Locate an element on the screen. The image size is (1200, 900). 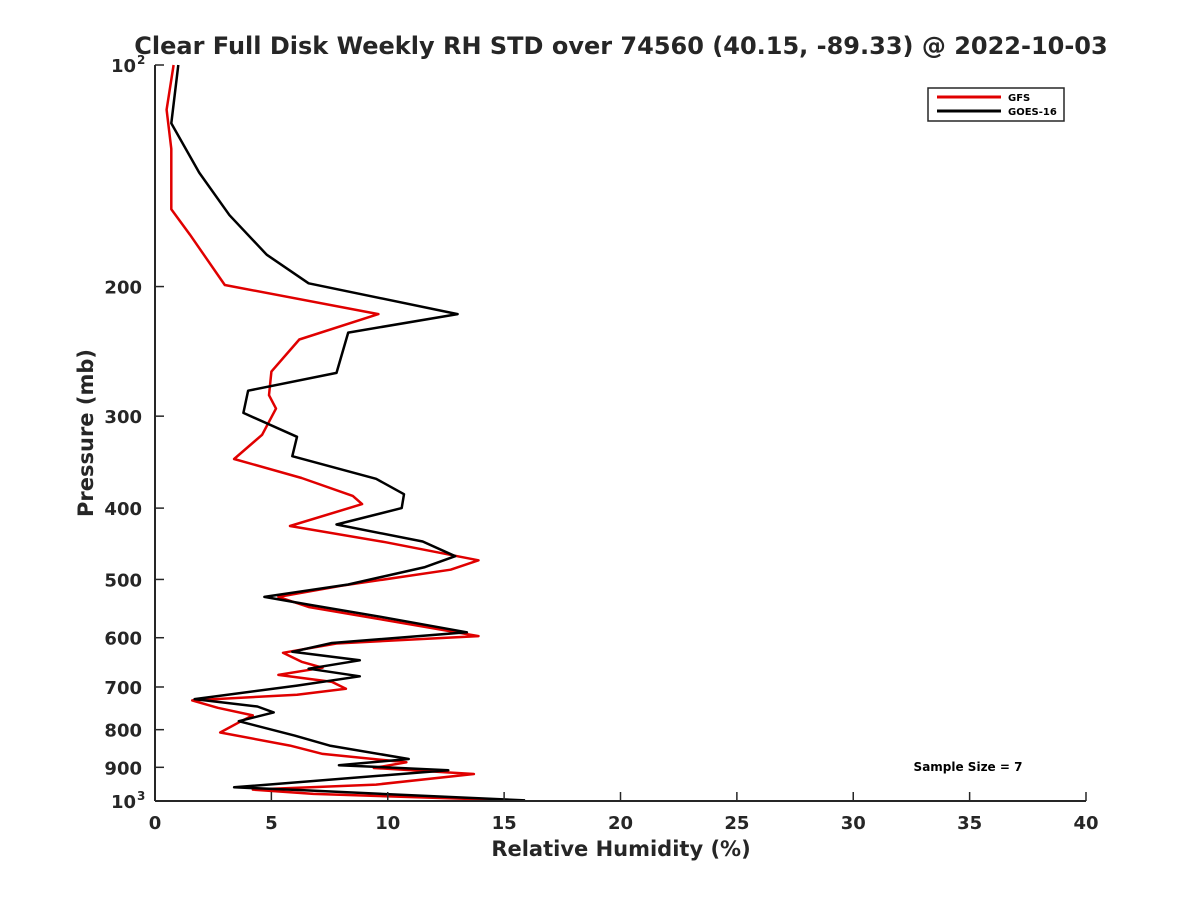
x-tick-label: 25 is located at coordinates (736, 823).